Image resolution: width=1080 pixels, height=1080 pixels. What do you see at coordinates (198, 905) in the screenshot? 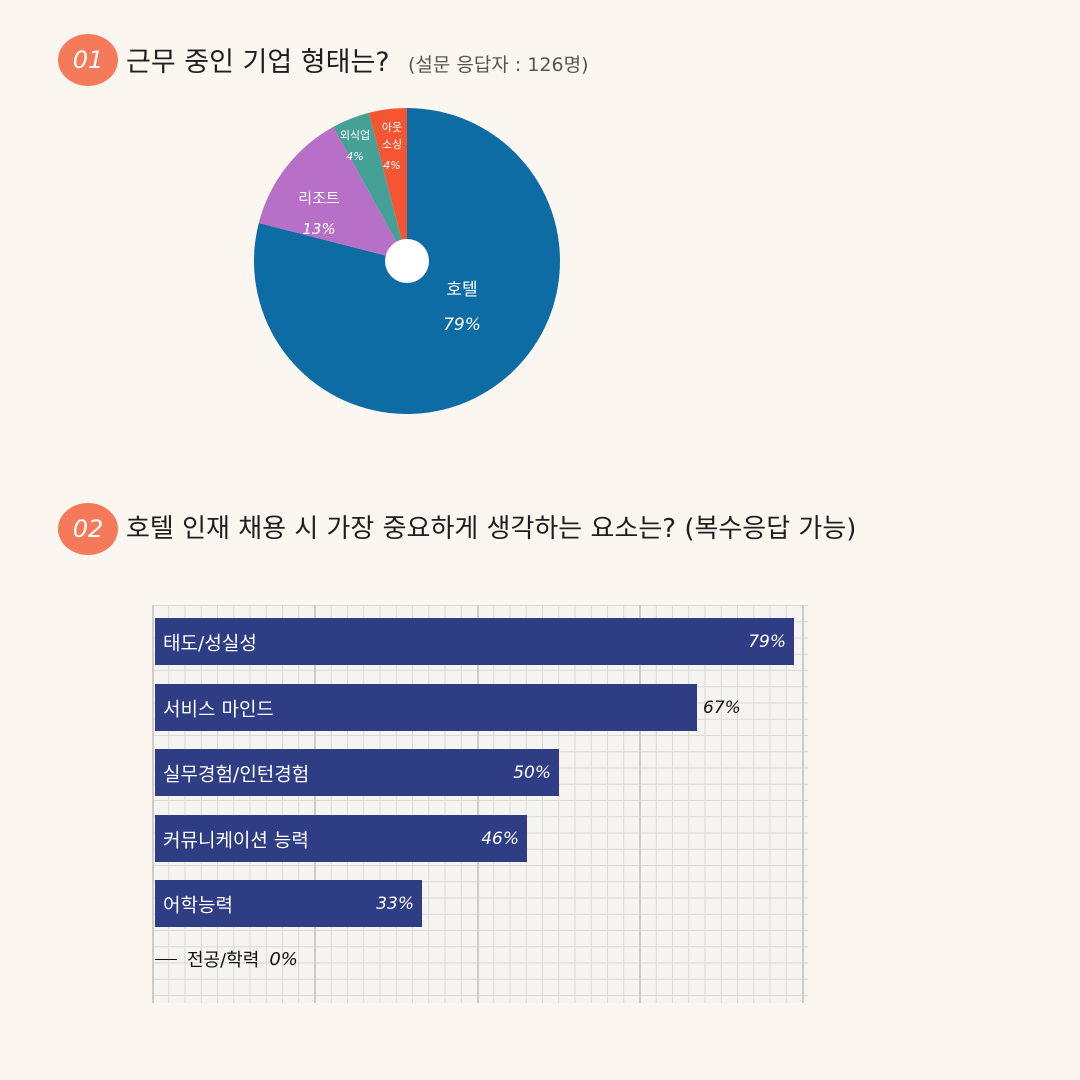
I see `bar-label-4: 어학능력` at bounding box center [198, 905].